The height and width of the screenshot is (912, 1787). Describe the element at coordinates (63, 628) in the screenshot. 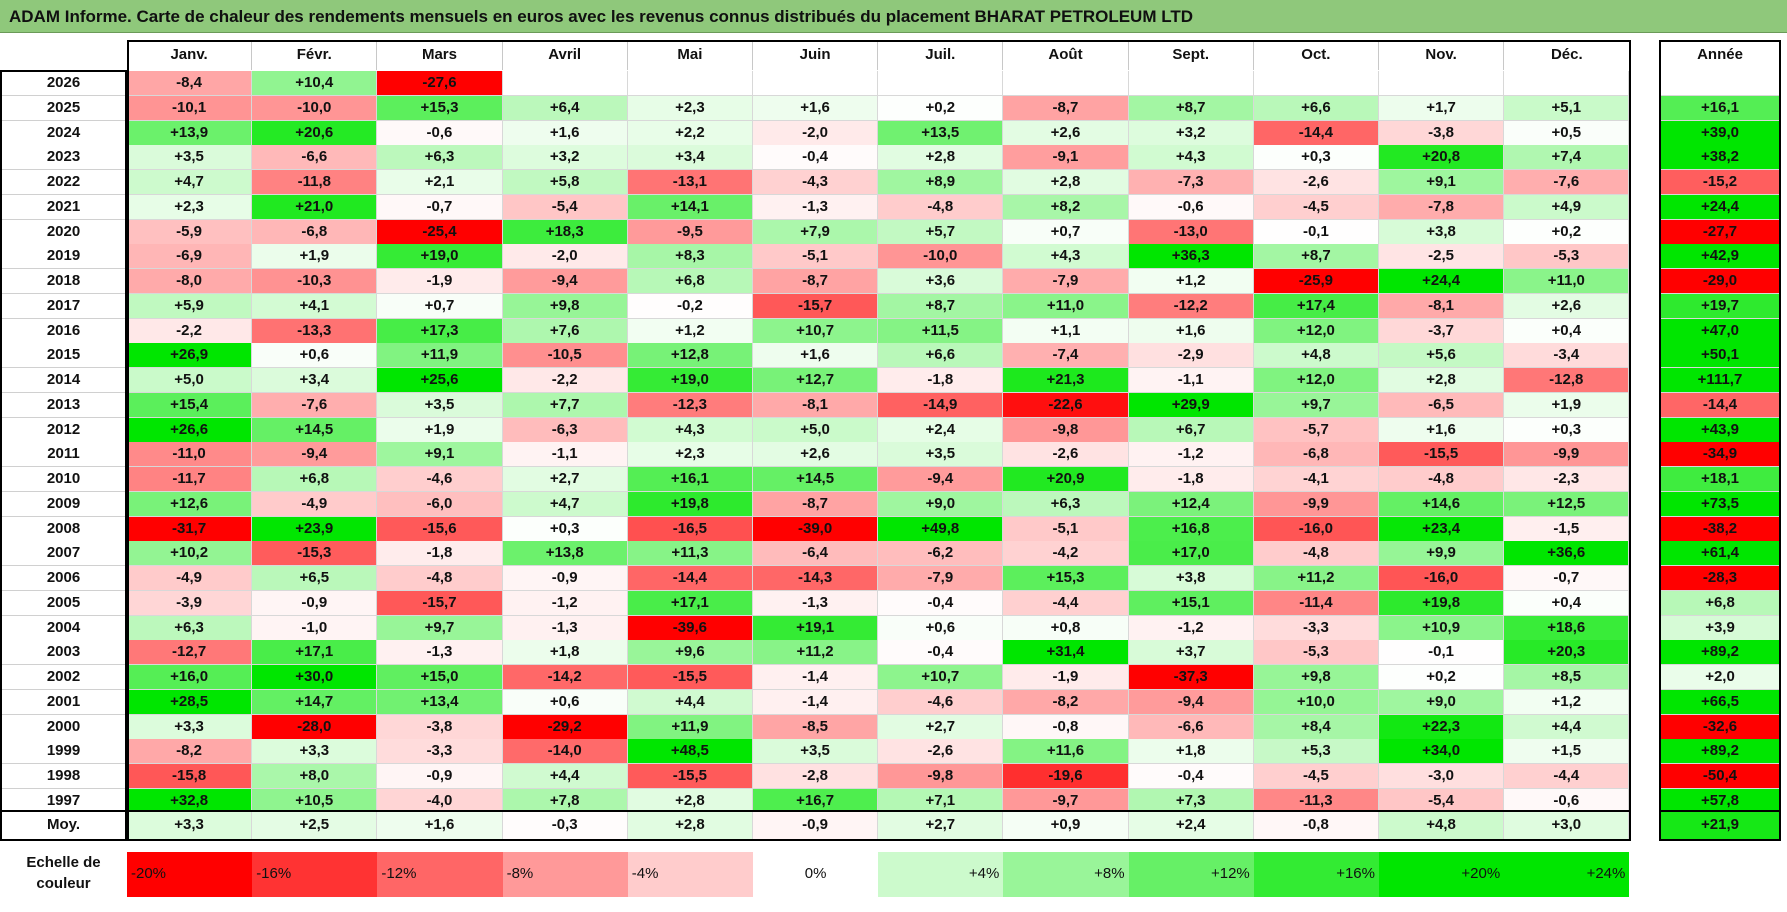

I see `row-label-2004: 2004` at that location.